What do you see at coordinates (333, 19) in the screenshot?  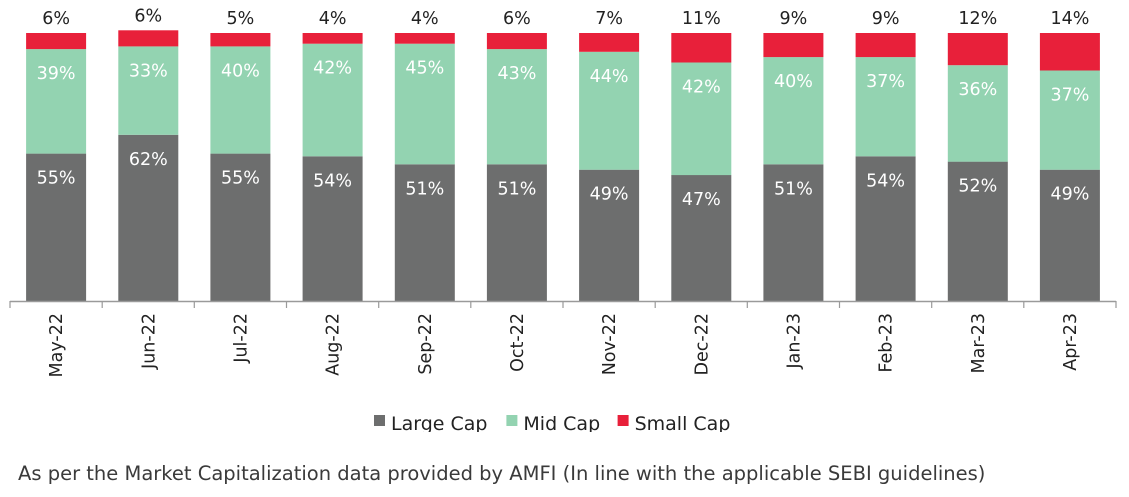 I see `data-label-small-cap-aug-22: 4%` at bounding box center [333, 19].